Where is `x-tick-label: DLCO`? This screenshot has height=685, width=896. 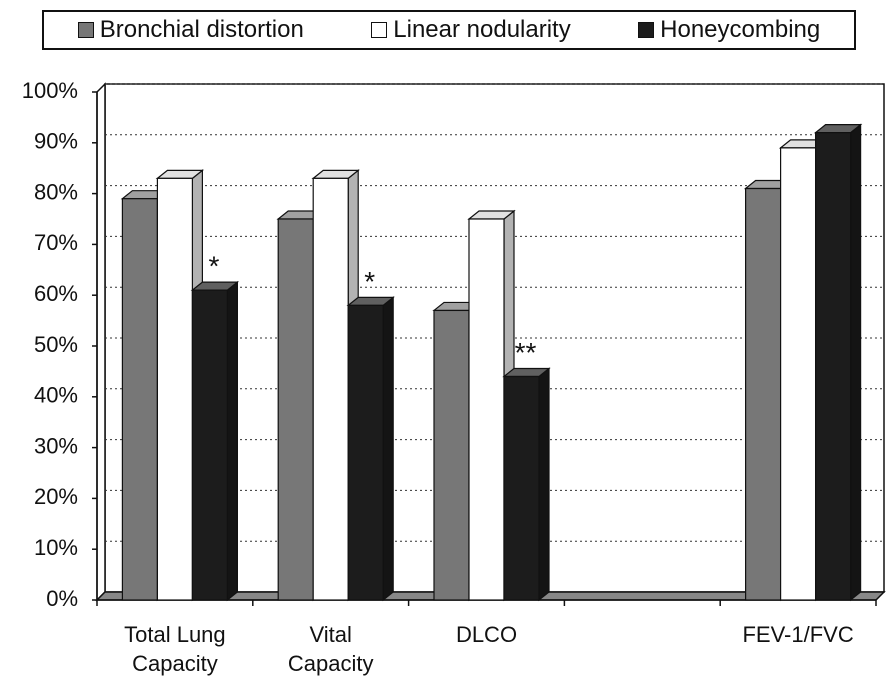
x-tick-label: DLCO is located at coordinates (486, 634).